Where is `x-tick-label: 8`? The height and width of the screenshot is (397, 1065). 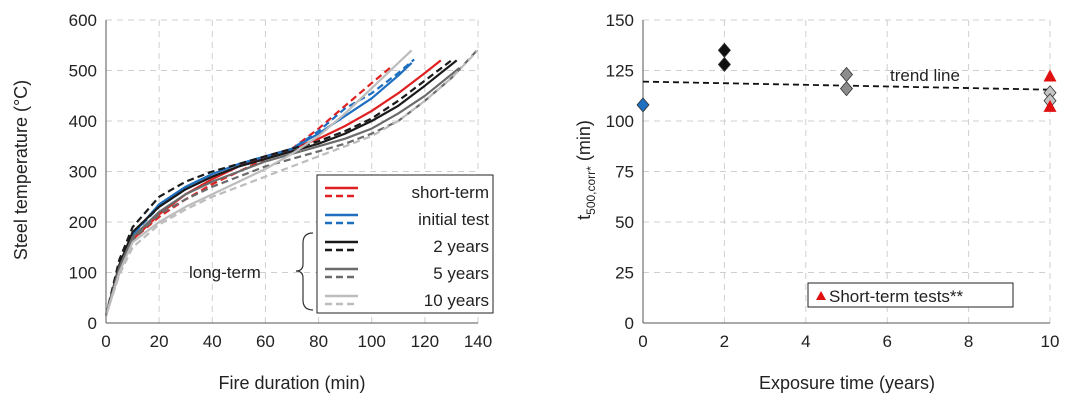
x-tick-label: 8 is located at coordinates (968, 341).